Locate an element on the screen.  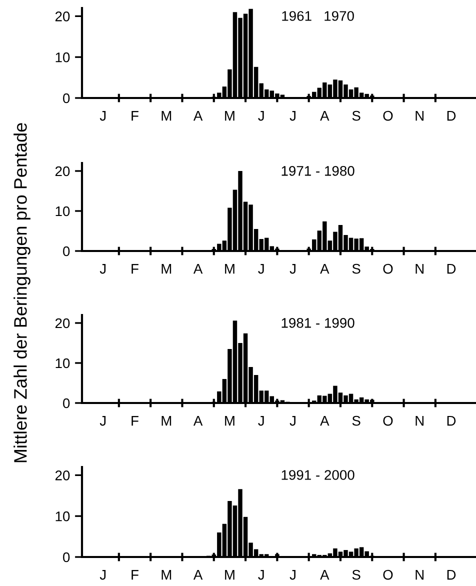
y-axis-title: Mittlere Zahl der Beringungen pro Pentade is located at coordinates (22, 292).